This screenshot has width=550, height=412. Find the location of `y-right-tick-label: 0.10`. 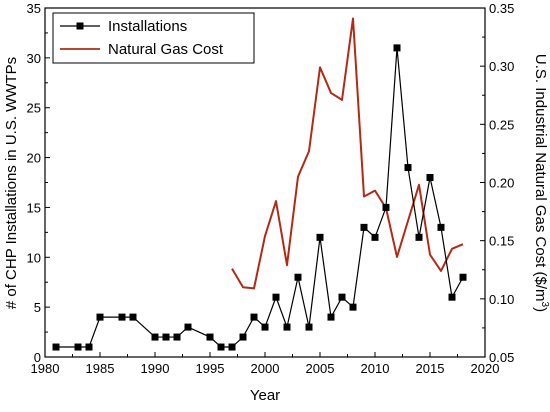

y-right-tick-label: 0.10 is located at coordinates (501, 299).